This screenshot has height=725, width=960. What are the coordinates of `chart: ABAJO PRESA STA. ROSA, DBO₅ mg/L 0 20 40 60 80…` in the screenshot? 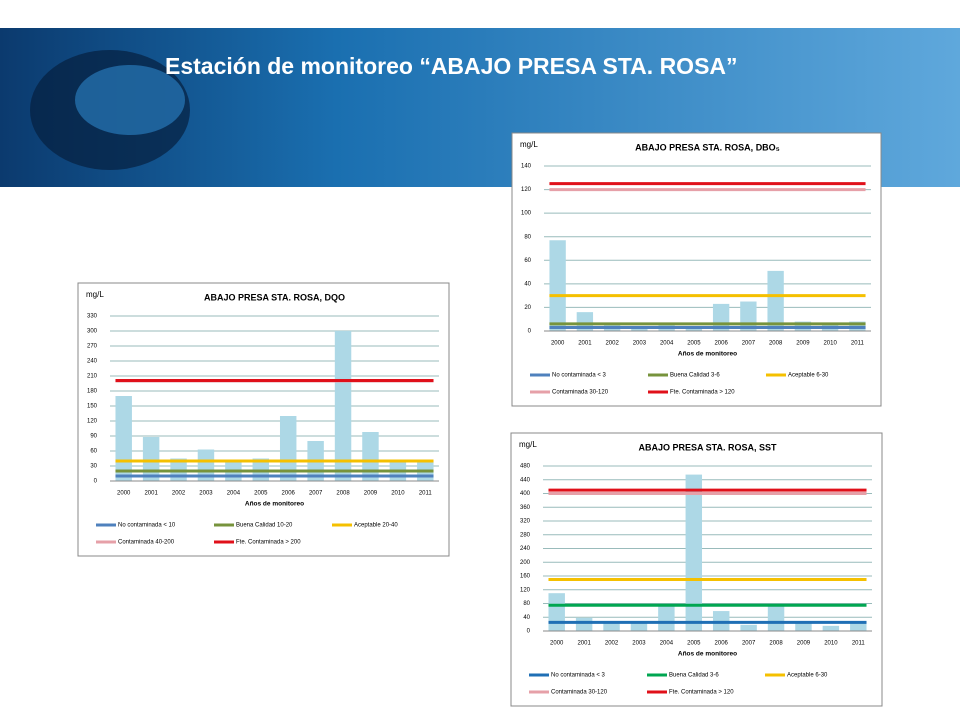 It's located at (696, 269).